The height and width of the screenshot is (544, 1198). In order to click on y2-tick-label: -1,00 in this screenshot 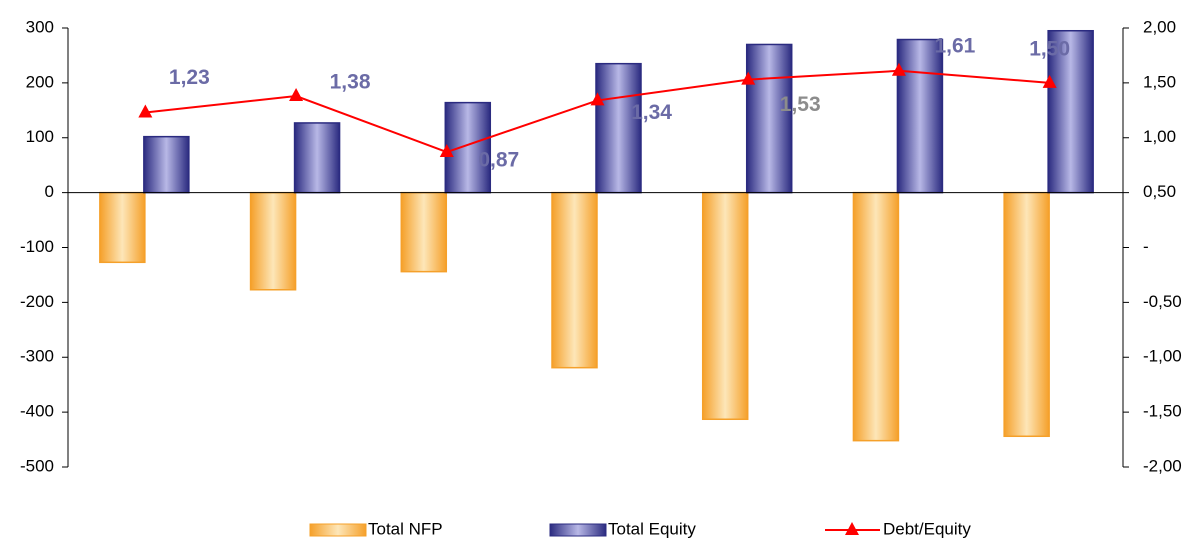, I will do `click(1162, 356)`.